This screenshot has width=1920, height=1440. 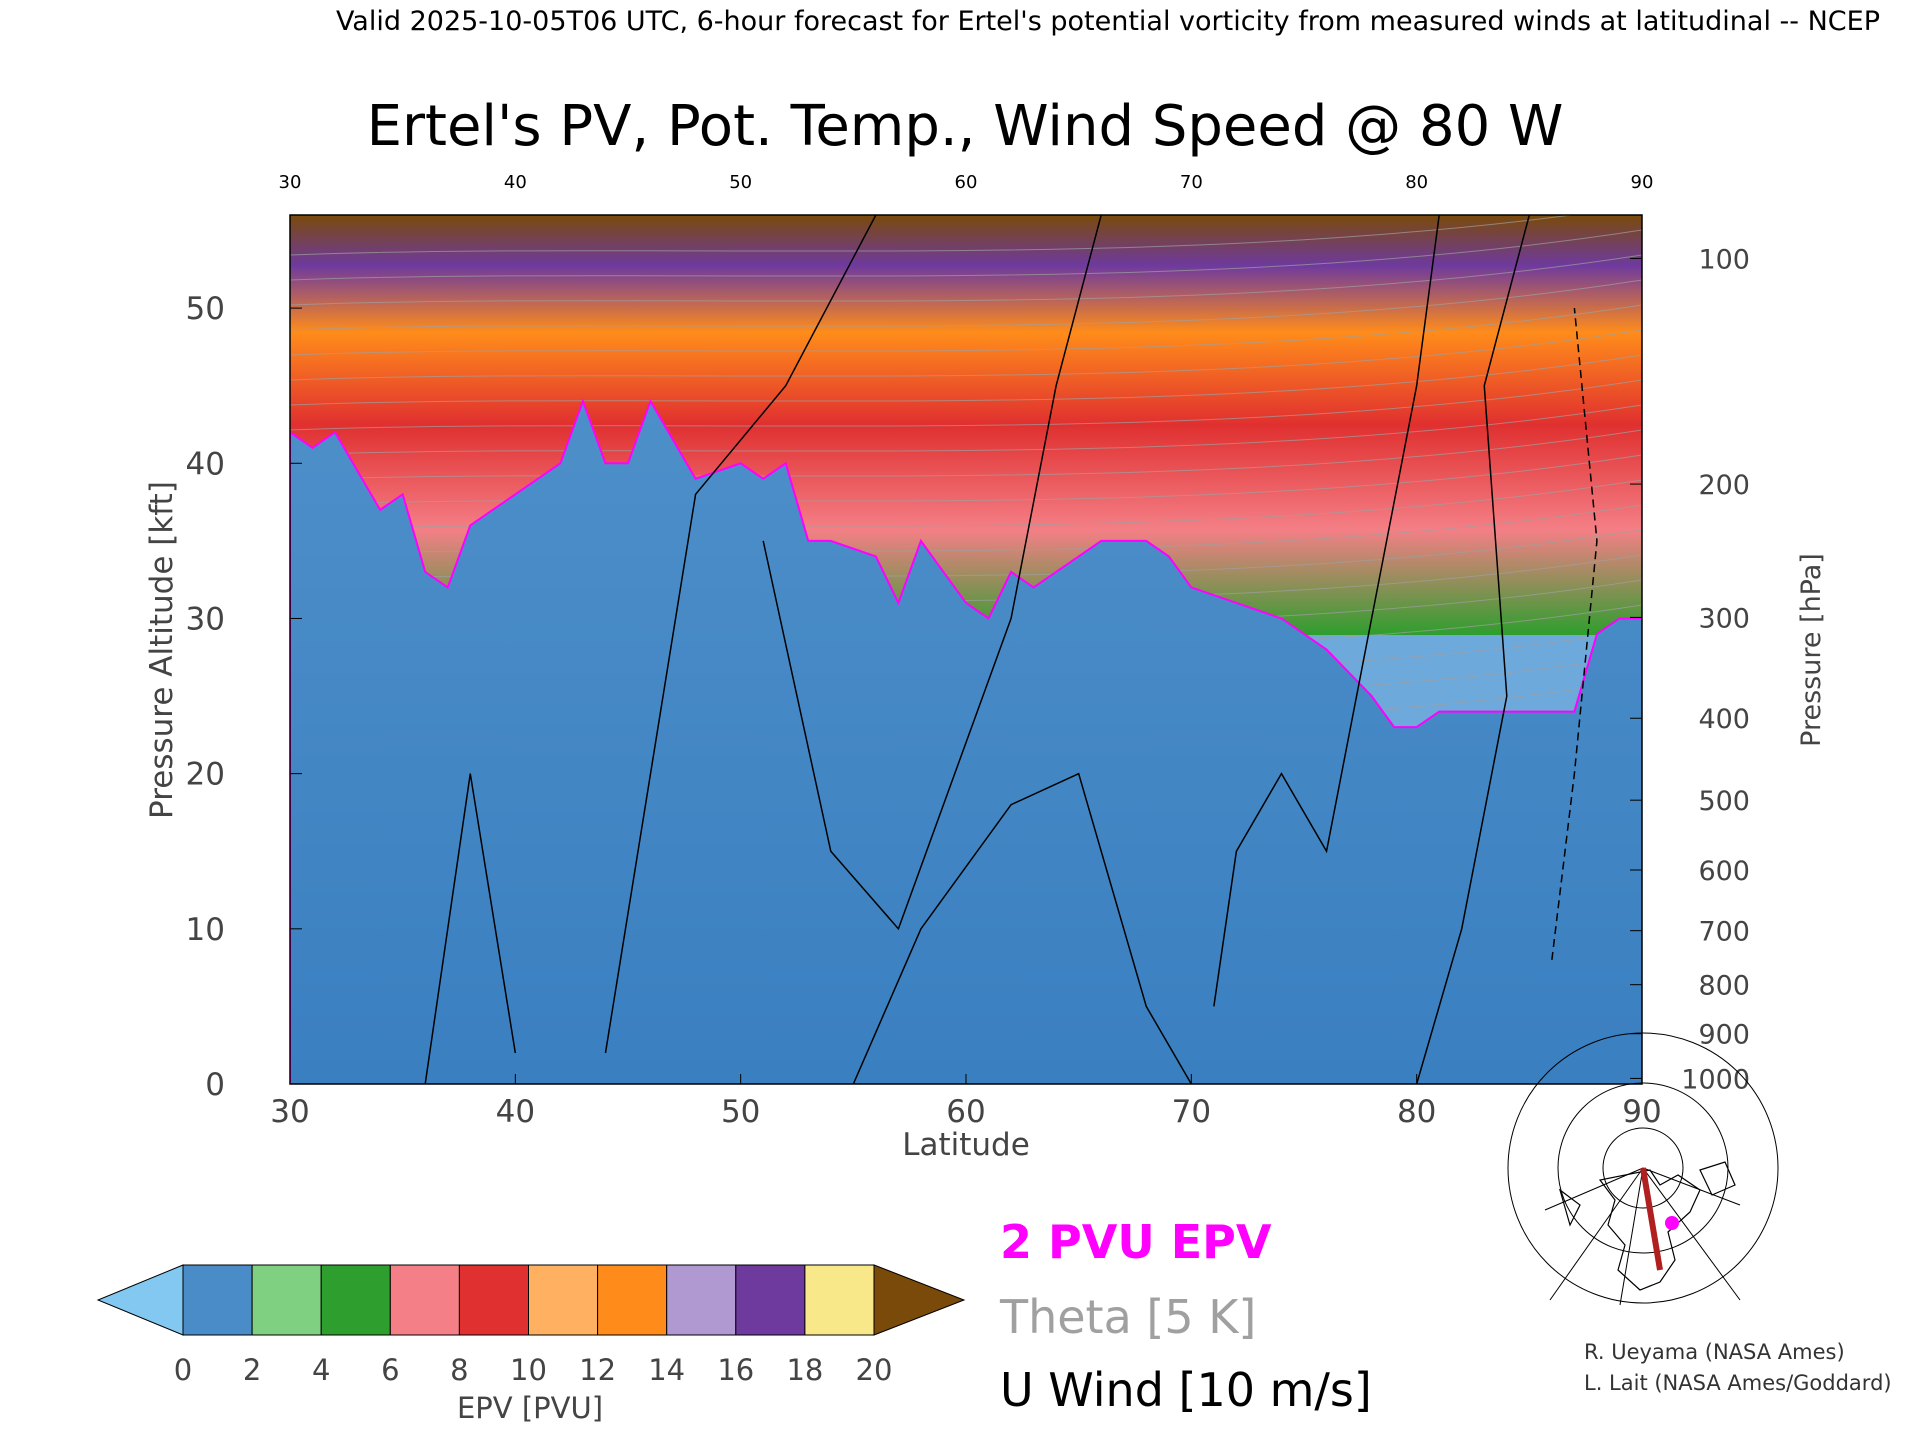 I want to click on y-axis-right: 1000 900 800 700 600 500 400 300 200 100, so click(x=1690, y=669).